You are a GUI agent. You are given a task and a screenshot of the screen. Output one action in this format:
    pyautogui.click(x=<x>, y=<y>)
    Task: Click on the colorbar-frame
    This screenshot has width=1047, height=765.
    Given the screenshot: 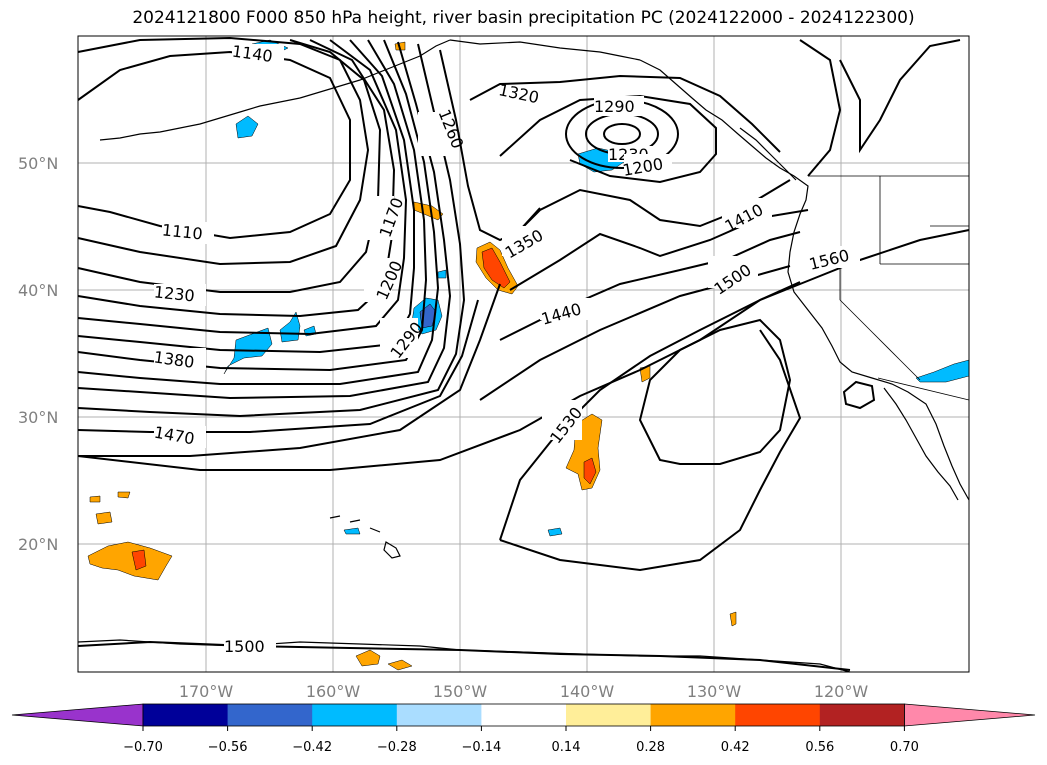 What is the action you would take?
    pyautogui.click(x=523, y=715)
    